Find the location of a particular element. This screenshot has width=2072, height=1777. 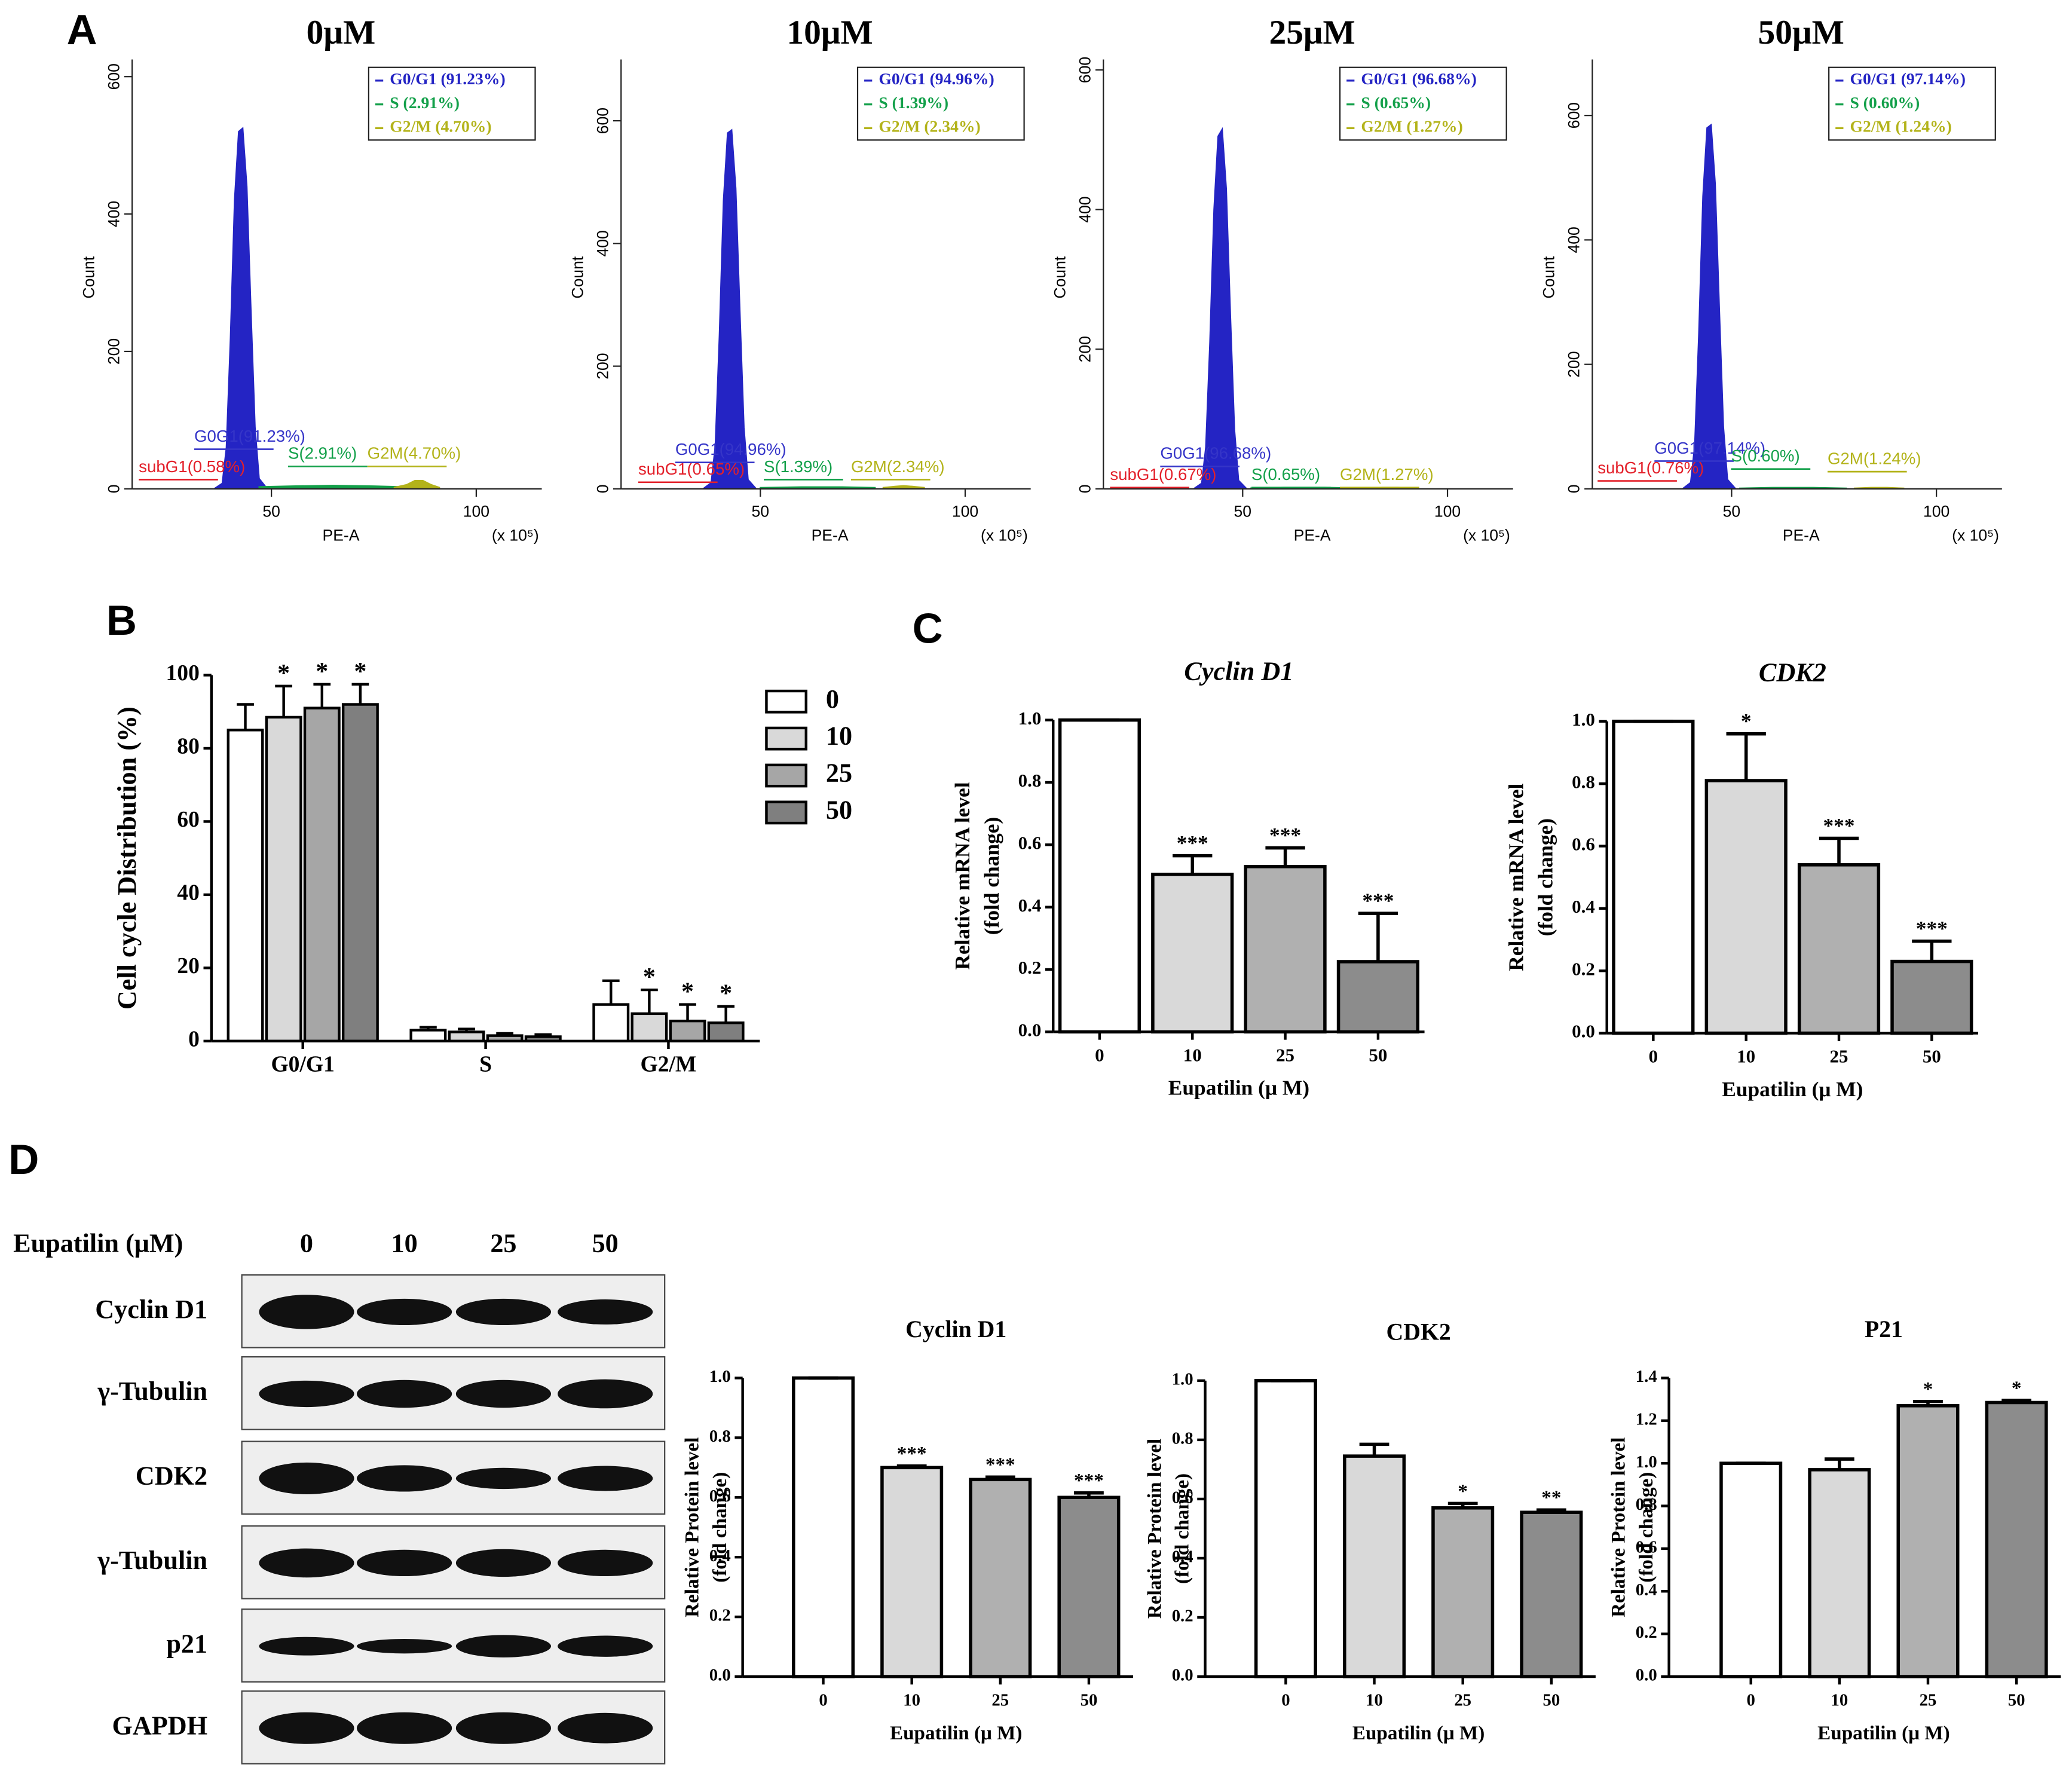

gate-label: G2M(1.27%) is located at coordinates (1387, 474).